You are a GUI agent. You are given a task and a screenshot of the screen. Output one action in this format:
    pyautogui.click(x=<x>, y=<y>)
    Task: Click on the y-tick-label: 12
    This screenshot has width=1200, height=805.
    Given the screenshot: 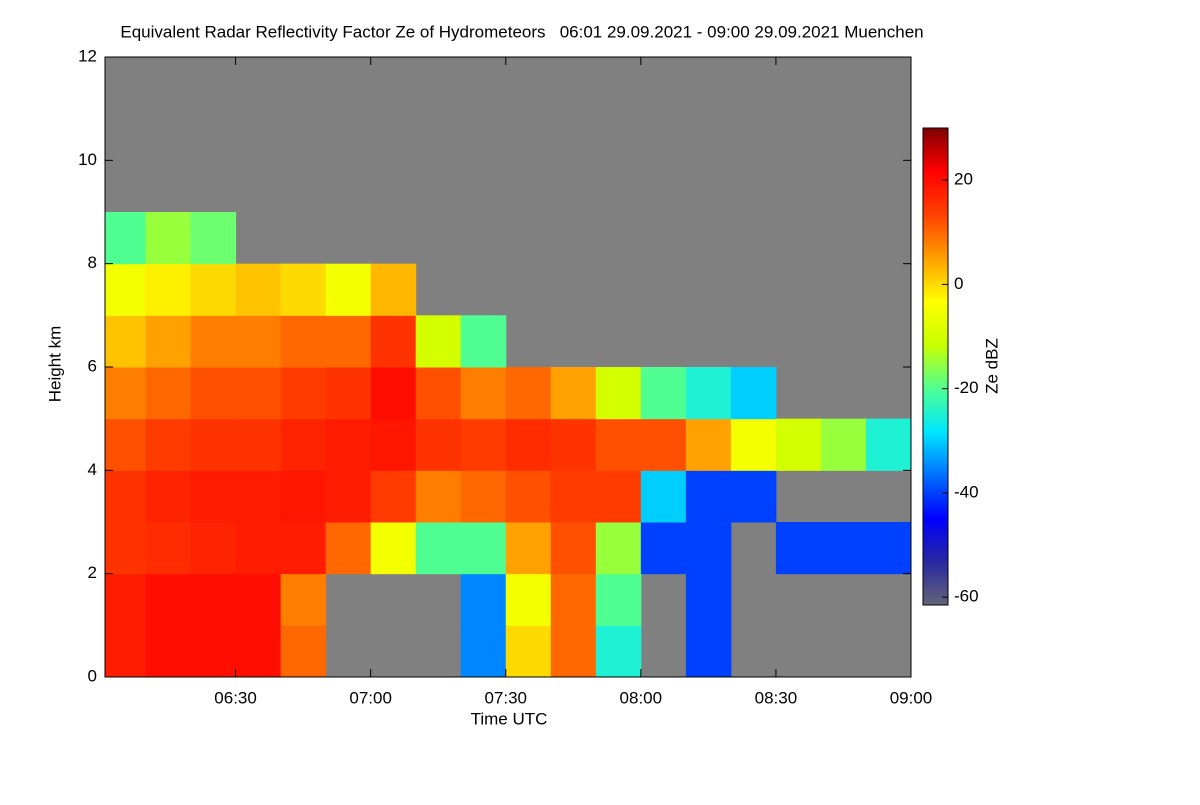 What is the action you would take?
    pyautogui.click(x=87, y=55)
    